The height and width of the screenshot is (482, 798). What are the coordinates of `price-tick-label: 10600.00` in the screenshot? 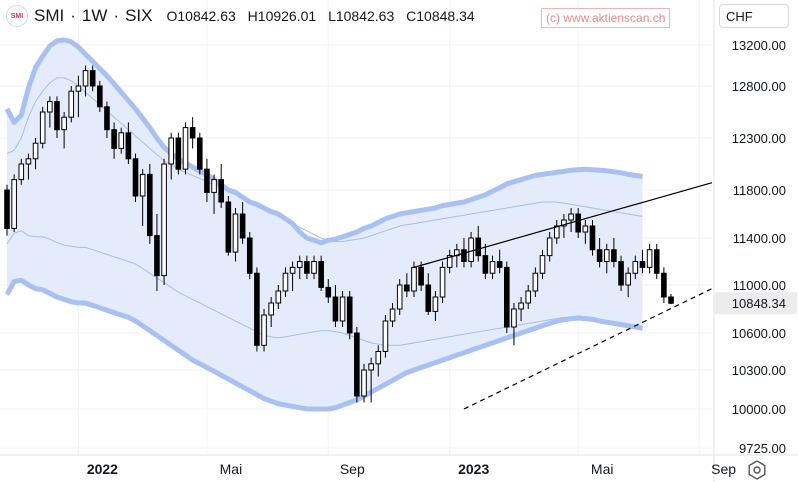 It's located at (759, 333).